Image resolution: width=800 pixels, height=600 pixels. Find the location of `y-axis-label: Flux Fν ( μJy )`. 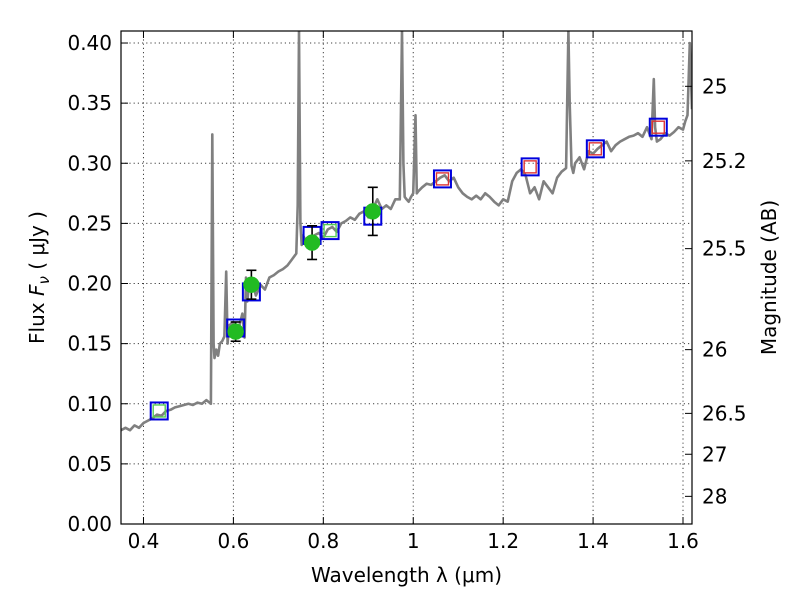

y-axis-label: Flux Fν ( μJy ) is located at coordinates (39, 277).